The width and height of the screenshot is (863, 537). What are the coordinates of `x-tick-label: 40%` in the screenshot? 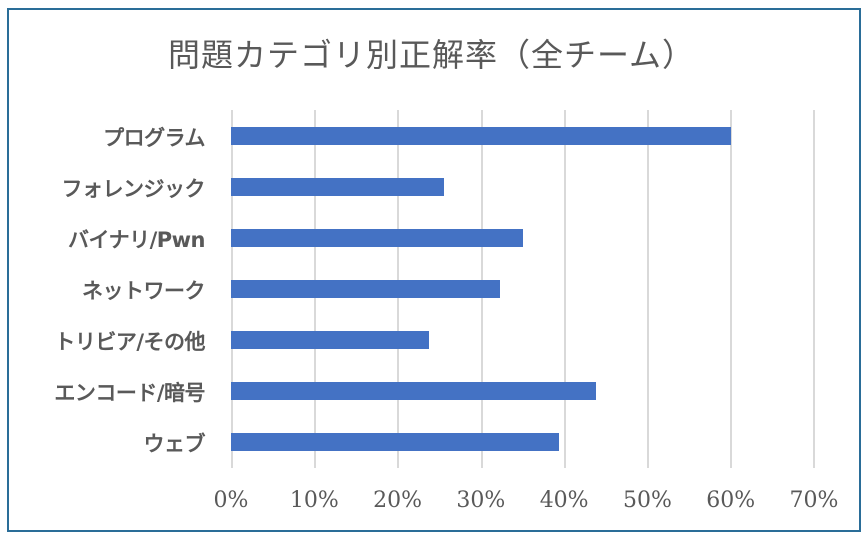 It's located at (564, 500).